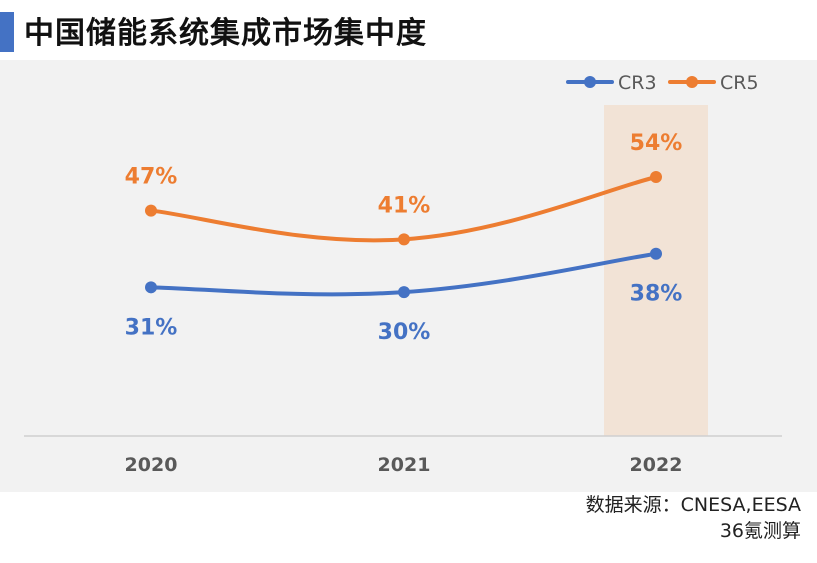  I want to click on x-tick-label-2022: 2022, so click(656, 465).